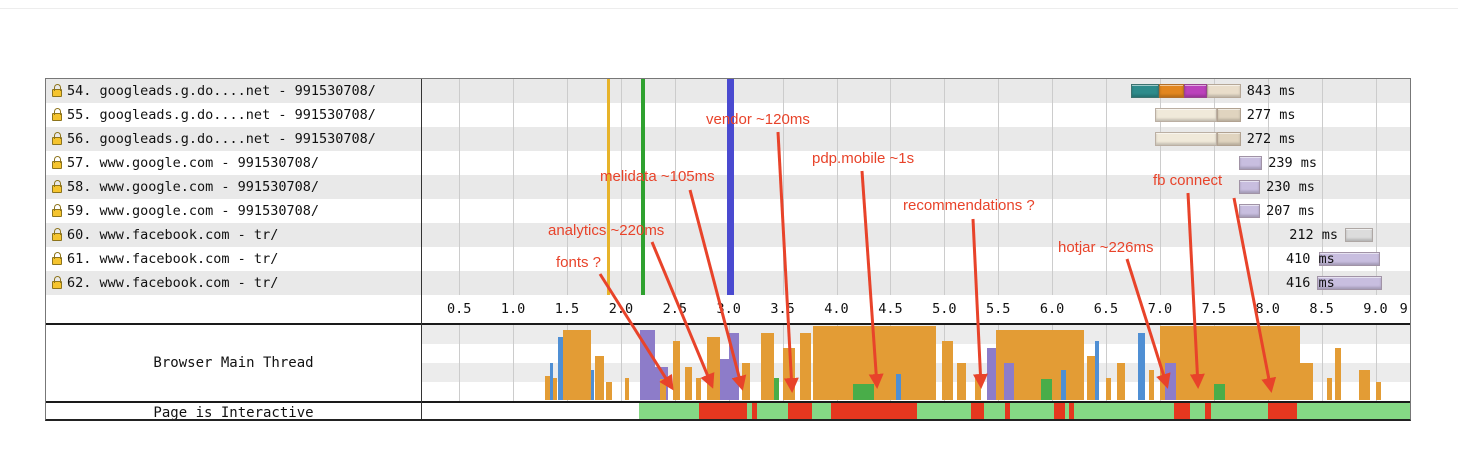 The width and height of the screenshot is (1458, 472). I want to click on axis-tick-label: 3.5, so click(782, 309).